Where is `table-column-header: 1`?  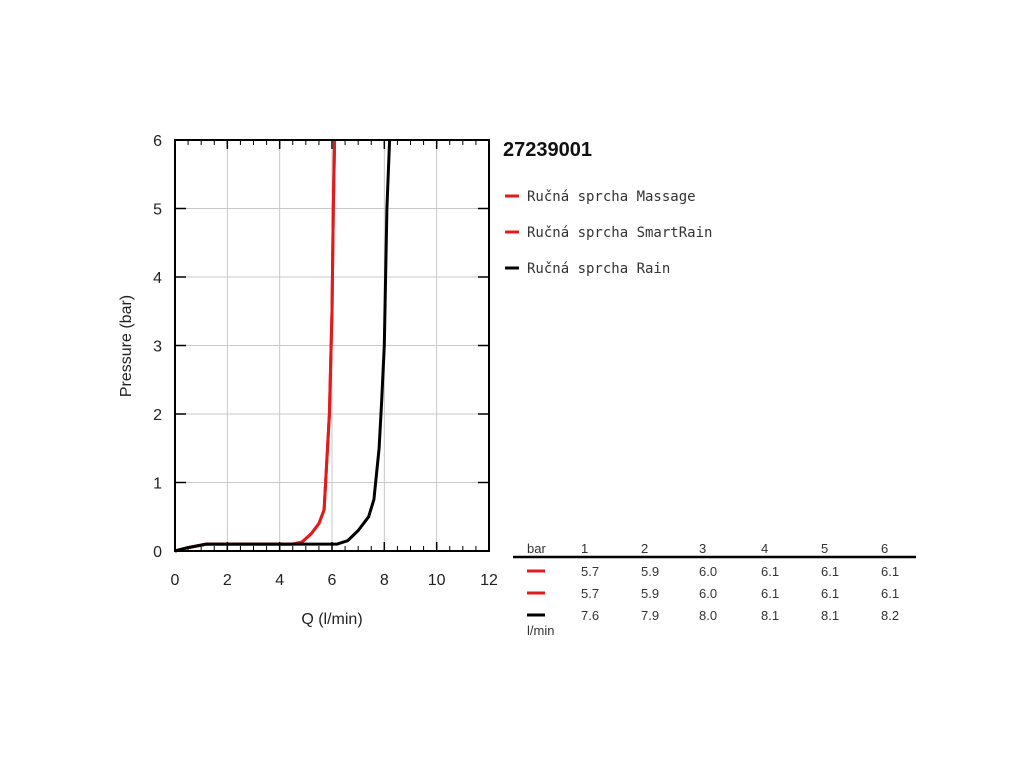 table-column-header: 1 is located at coordinates (584, 548).